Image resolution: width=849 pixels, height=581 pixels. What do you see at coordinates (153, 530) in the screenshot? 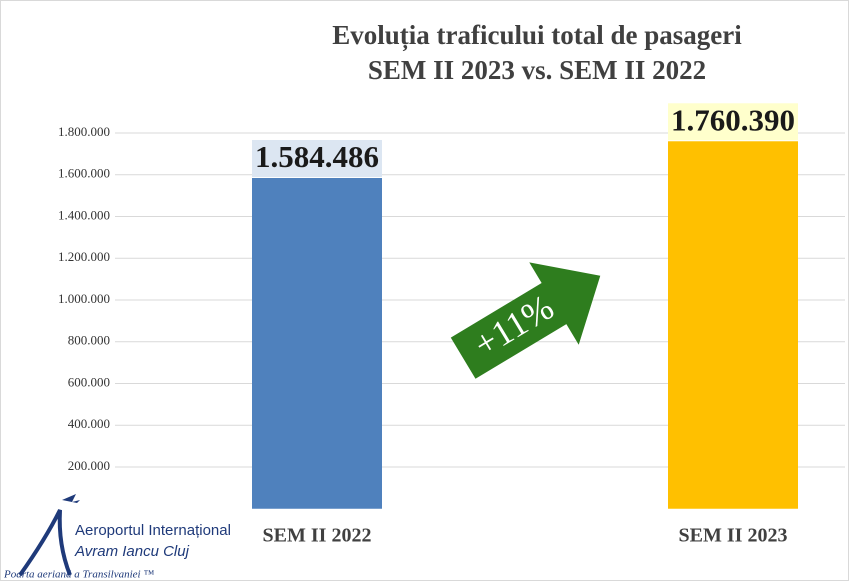
I see `logo-name: Aeroportul Internațional` at bounding box center [153, 530].